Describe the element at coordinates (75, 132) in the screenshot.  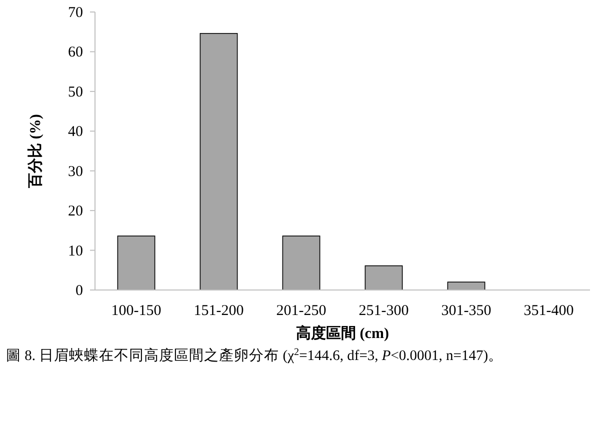
I see `y-tick-label: 40` at that location.